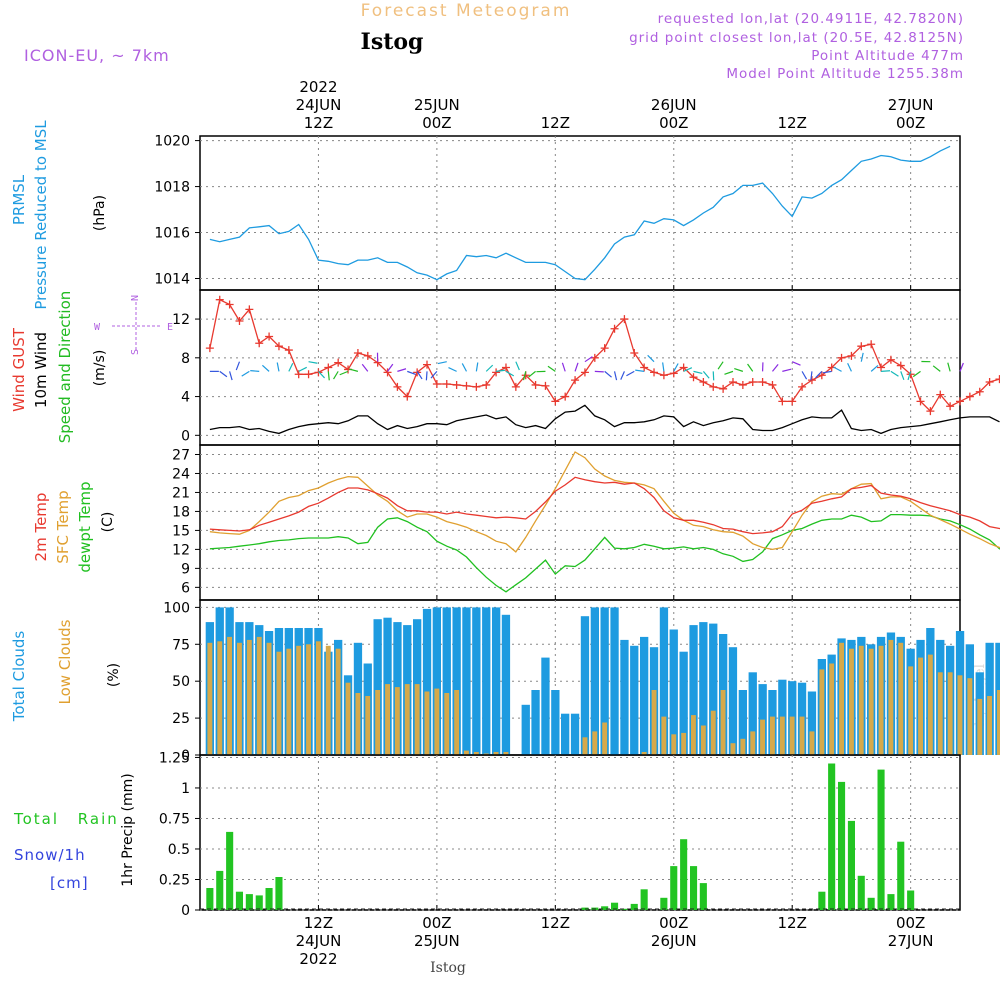 This screenshot has width=1000, height=1000. What do you see at coordinates (185, 756) in the screenshot?
I see `clouds-ytick-label: 0` at bounding box center [185, 756].